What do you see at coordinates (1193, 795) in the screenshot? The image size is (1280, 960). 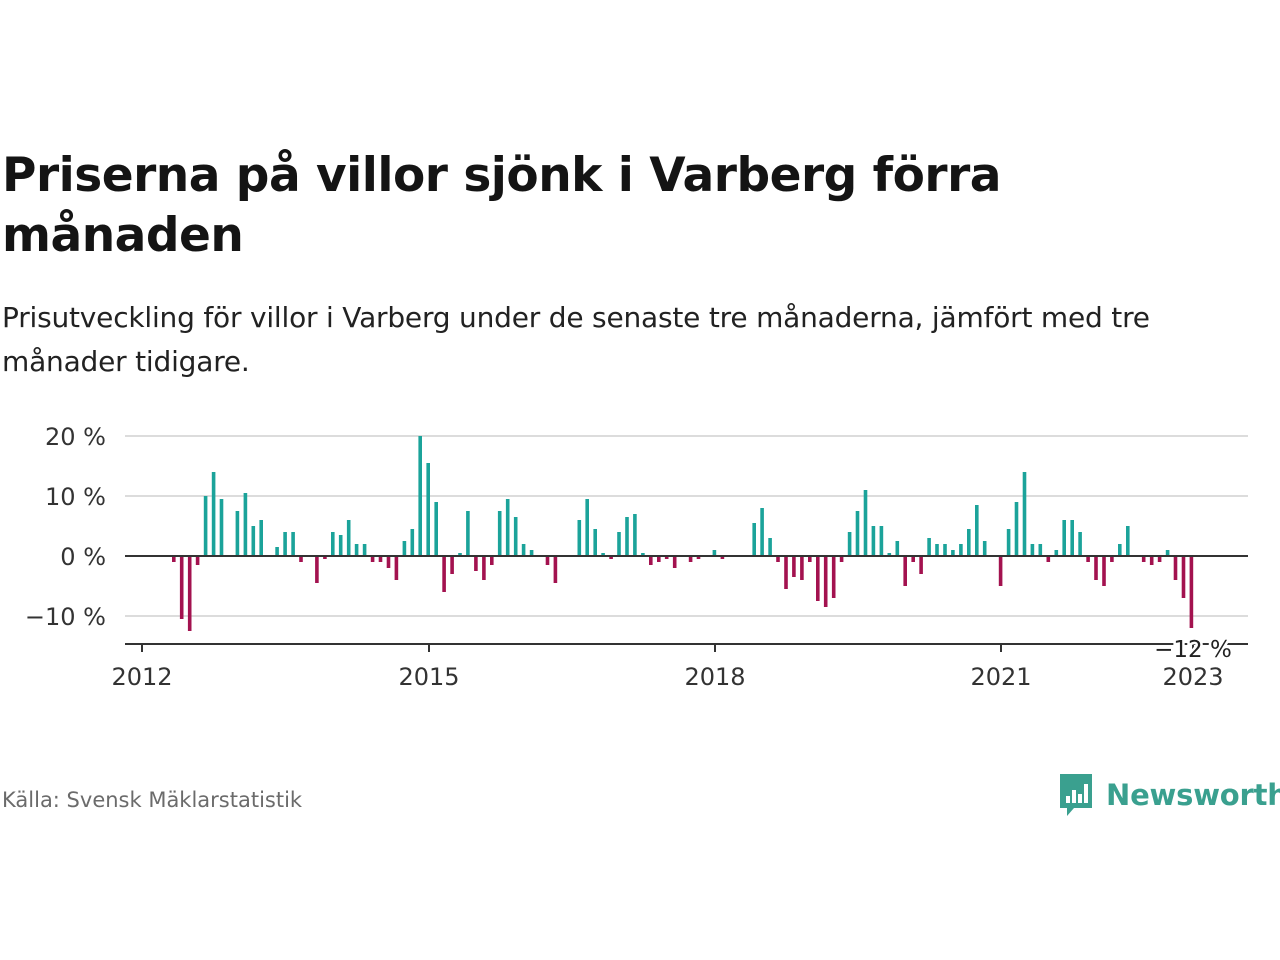 I see `brand-name: Newsworthy` at bounding box center [1193, 795].